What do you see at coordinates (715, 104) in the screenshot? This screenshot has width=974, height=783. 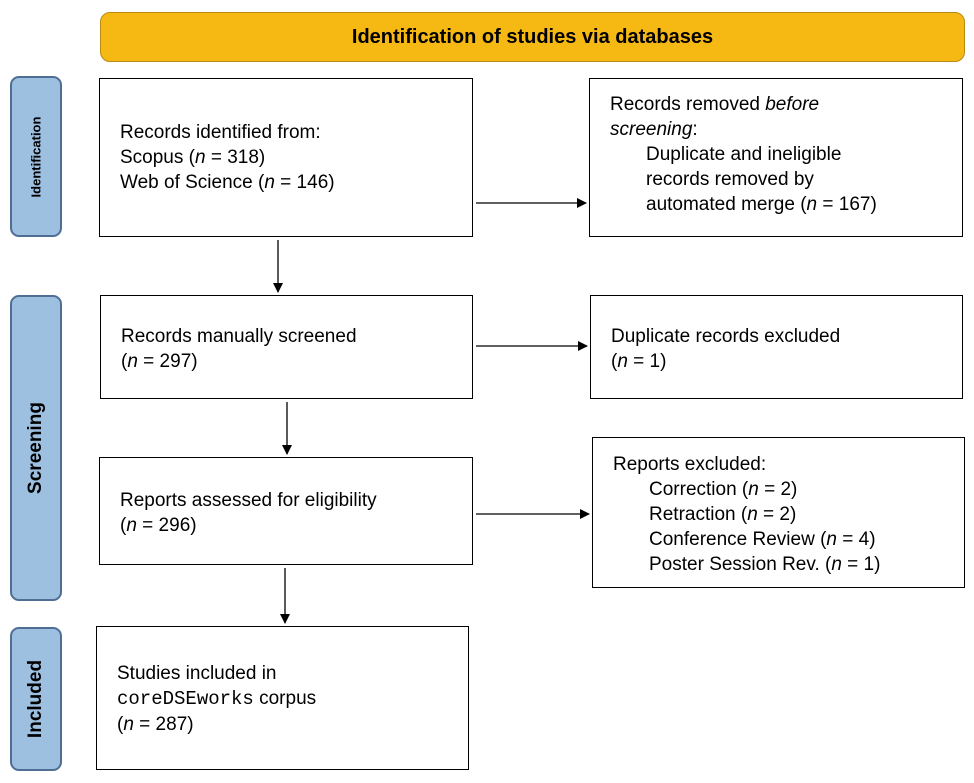 I see `records-removed-title: Records removed before` at bounding box center [715, 104].